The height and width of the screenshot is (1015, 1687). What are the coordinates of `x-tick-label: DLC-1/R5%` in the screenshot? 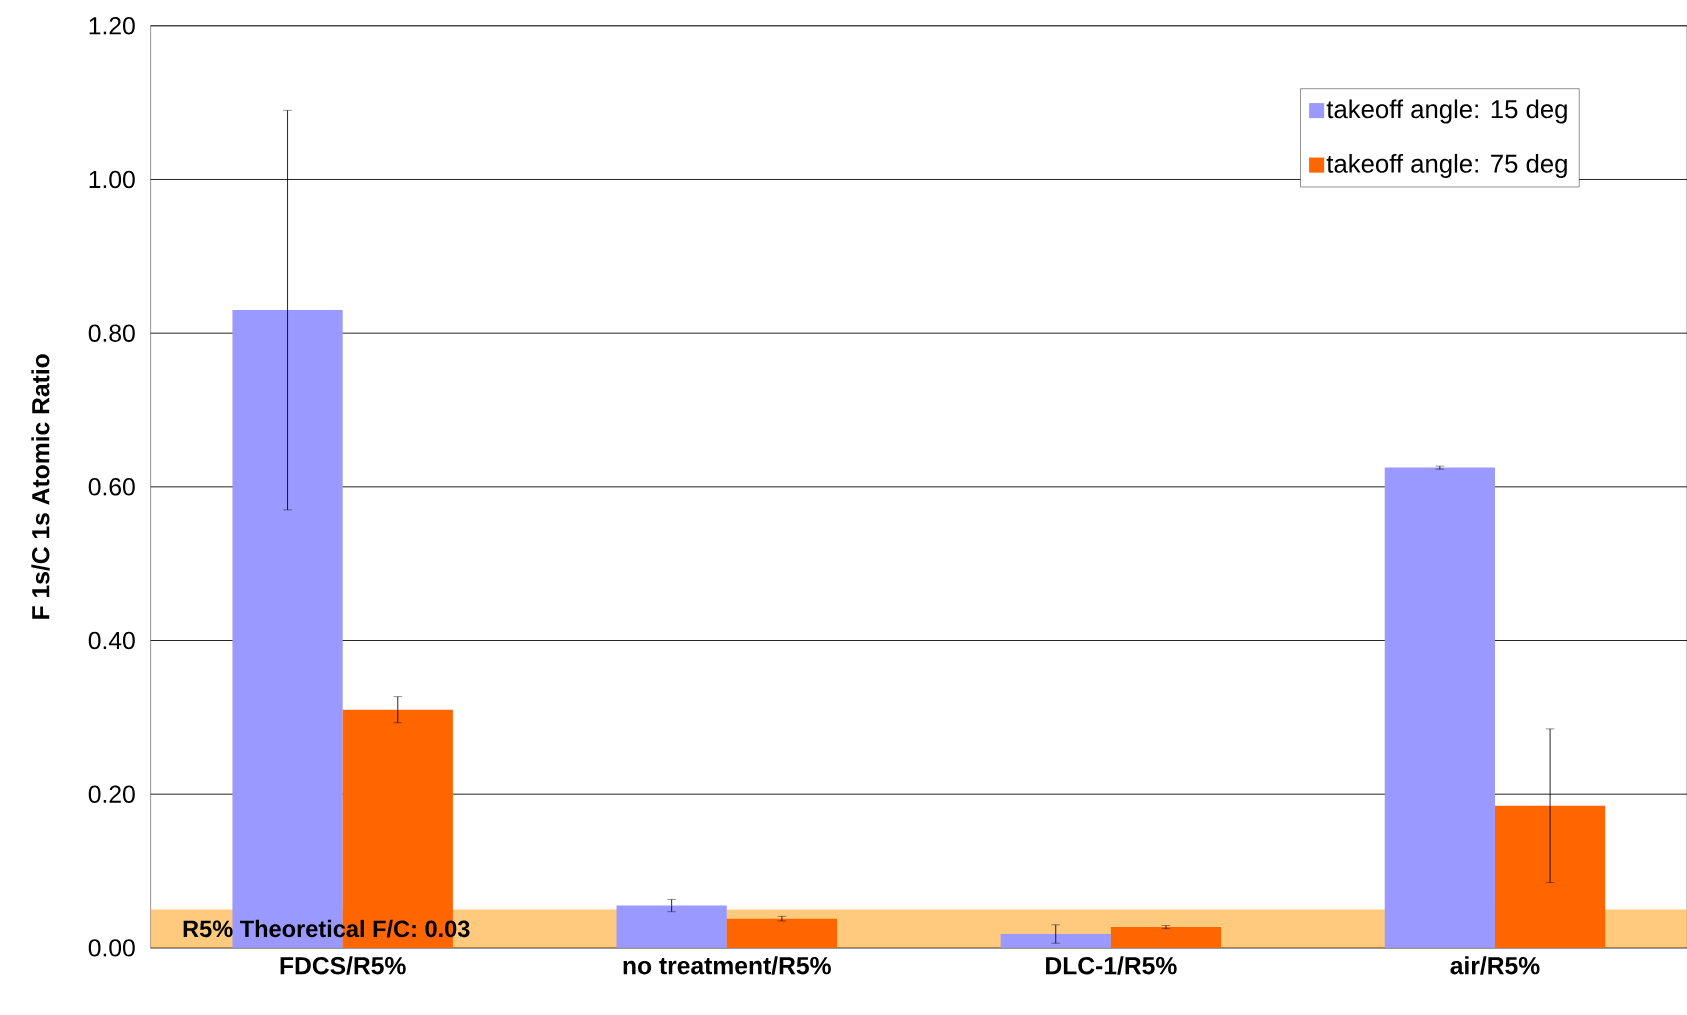 It's located at (1111, 965).